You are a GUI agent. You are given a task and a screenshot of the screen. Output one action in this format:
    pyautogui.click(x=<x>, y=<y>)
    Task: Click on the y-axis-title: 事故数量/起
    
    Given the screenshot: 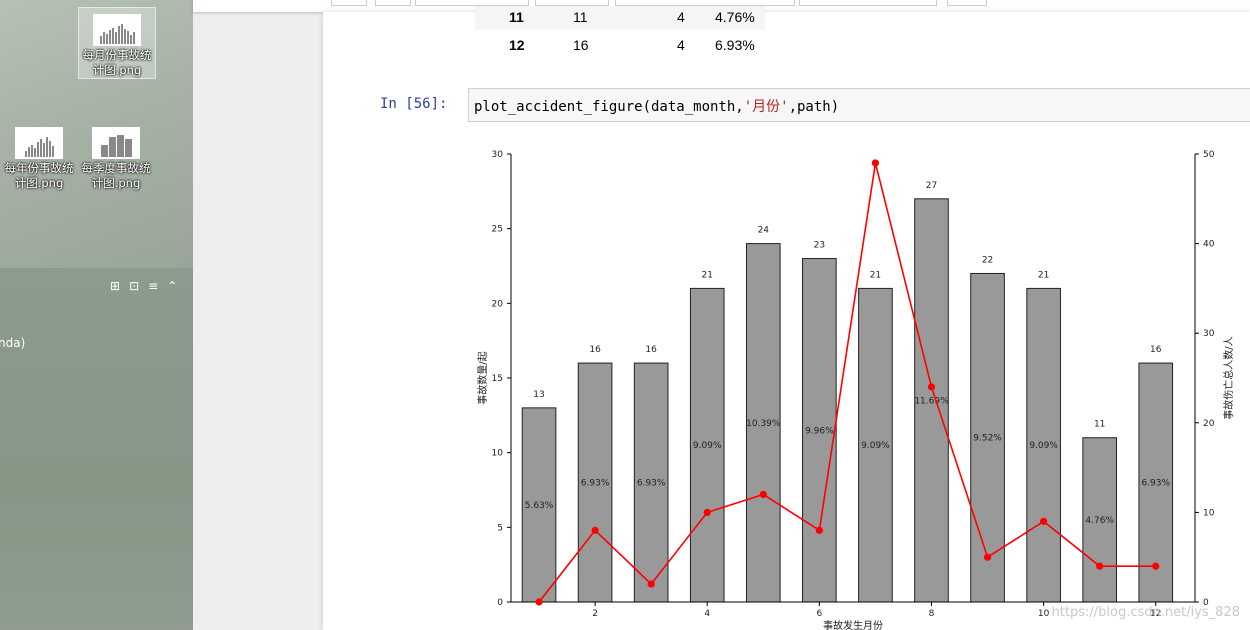 What is the action you would take?
    pyautogui.click(x=483, y=377)
    